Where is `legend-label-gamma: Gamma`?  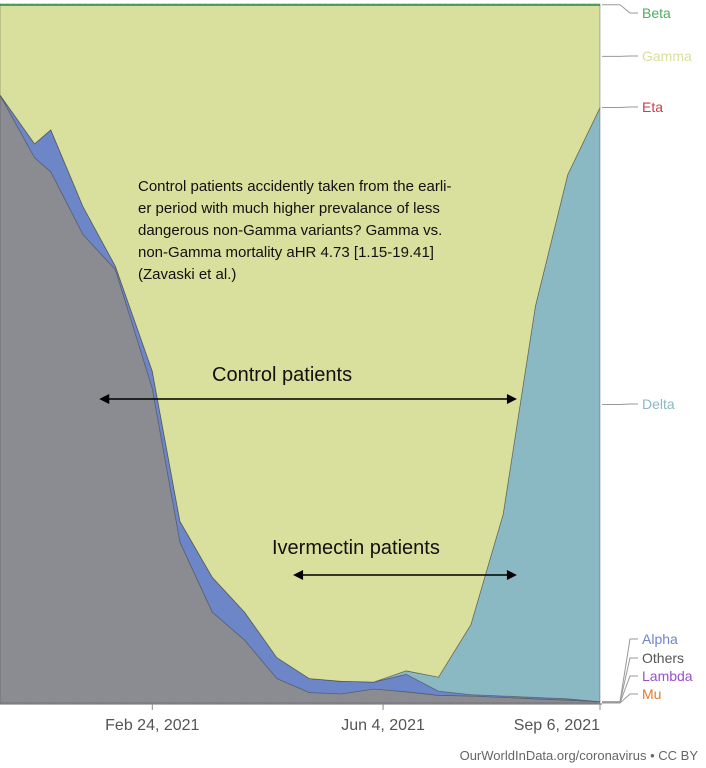
legend-label-gamma: Gamma is located at coordinates (667, 56).